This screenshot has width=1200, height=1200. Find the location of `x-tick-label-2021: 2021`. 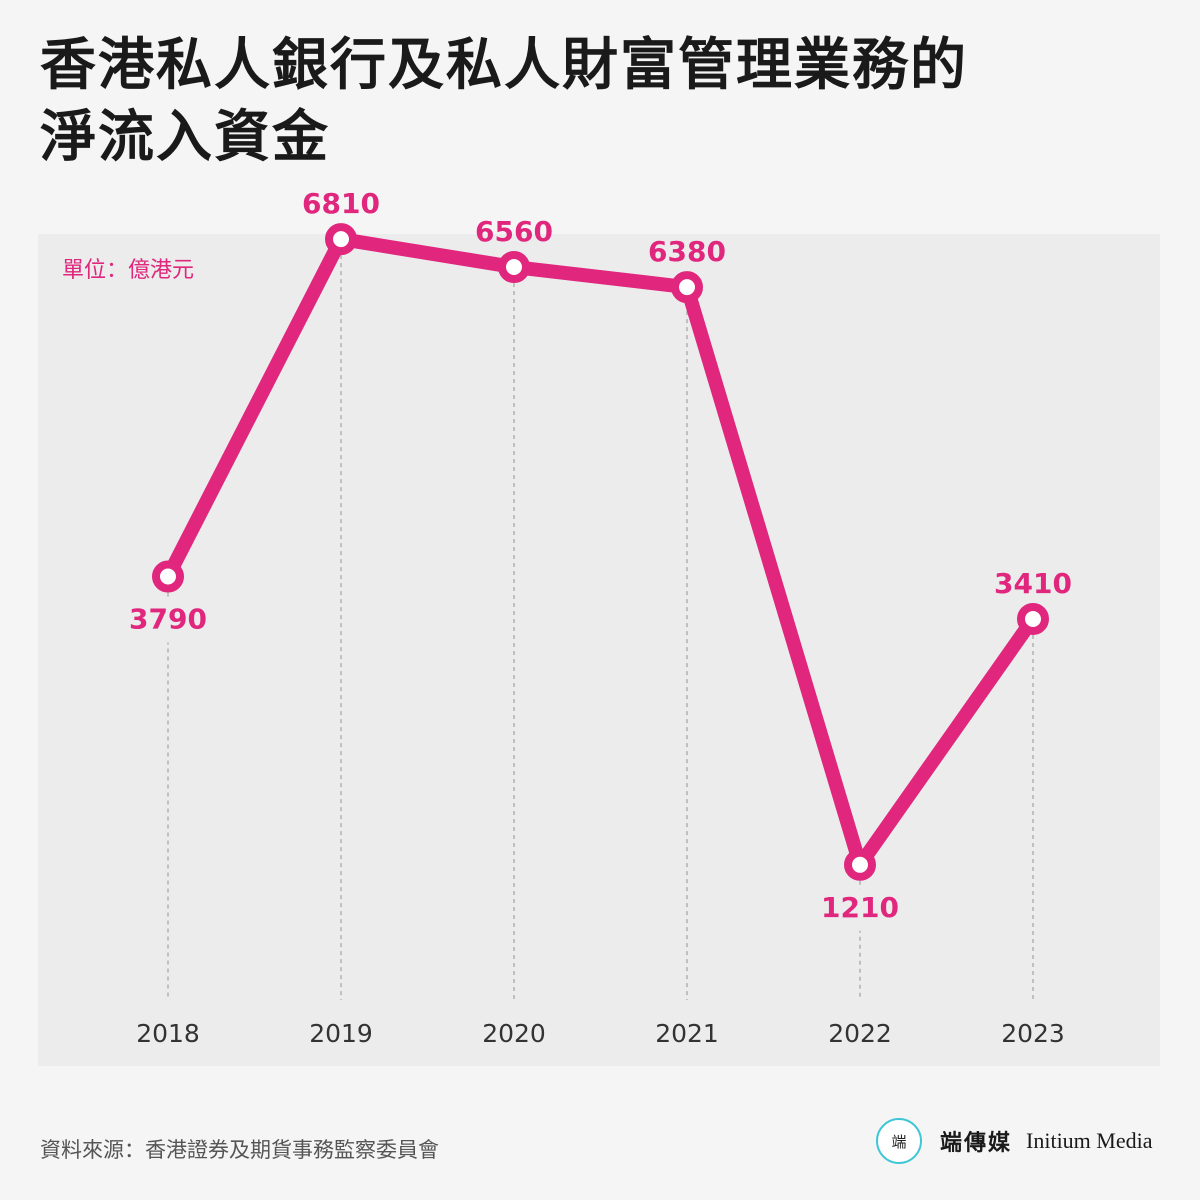

x-tick-label-2021: 2021 is located at coordinates (687, 1033).